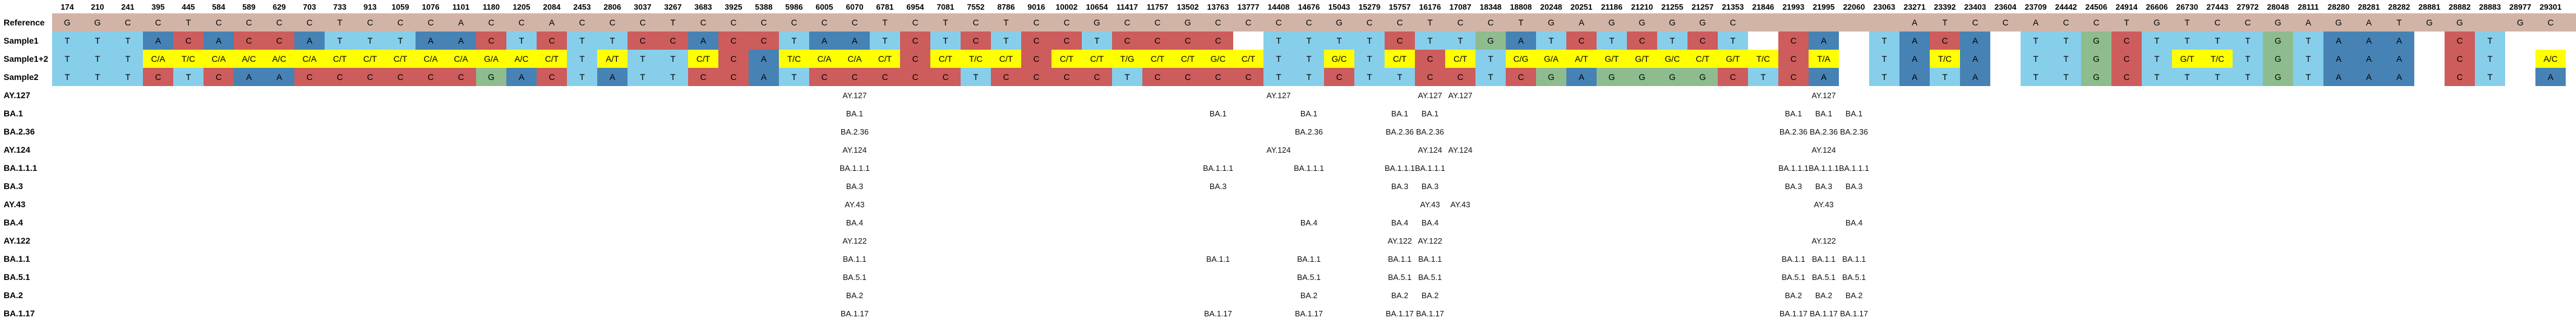 The image size is (2576, 323). I want to click on position-header: 5986, so click(794, 7).